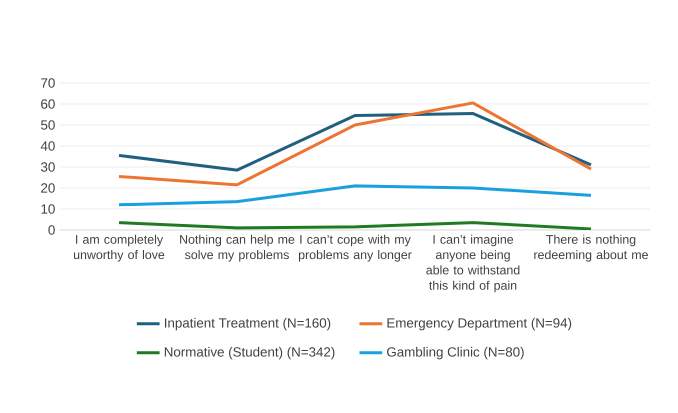  Describe the element at coordinates (48, 188) in the screenshot. I see `y-tick-label: 20` at that location.